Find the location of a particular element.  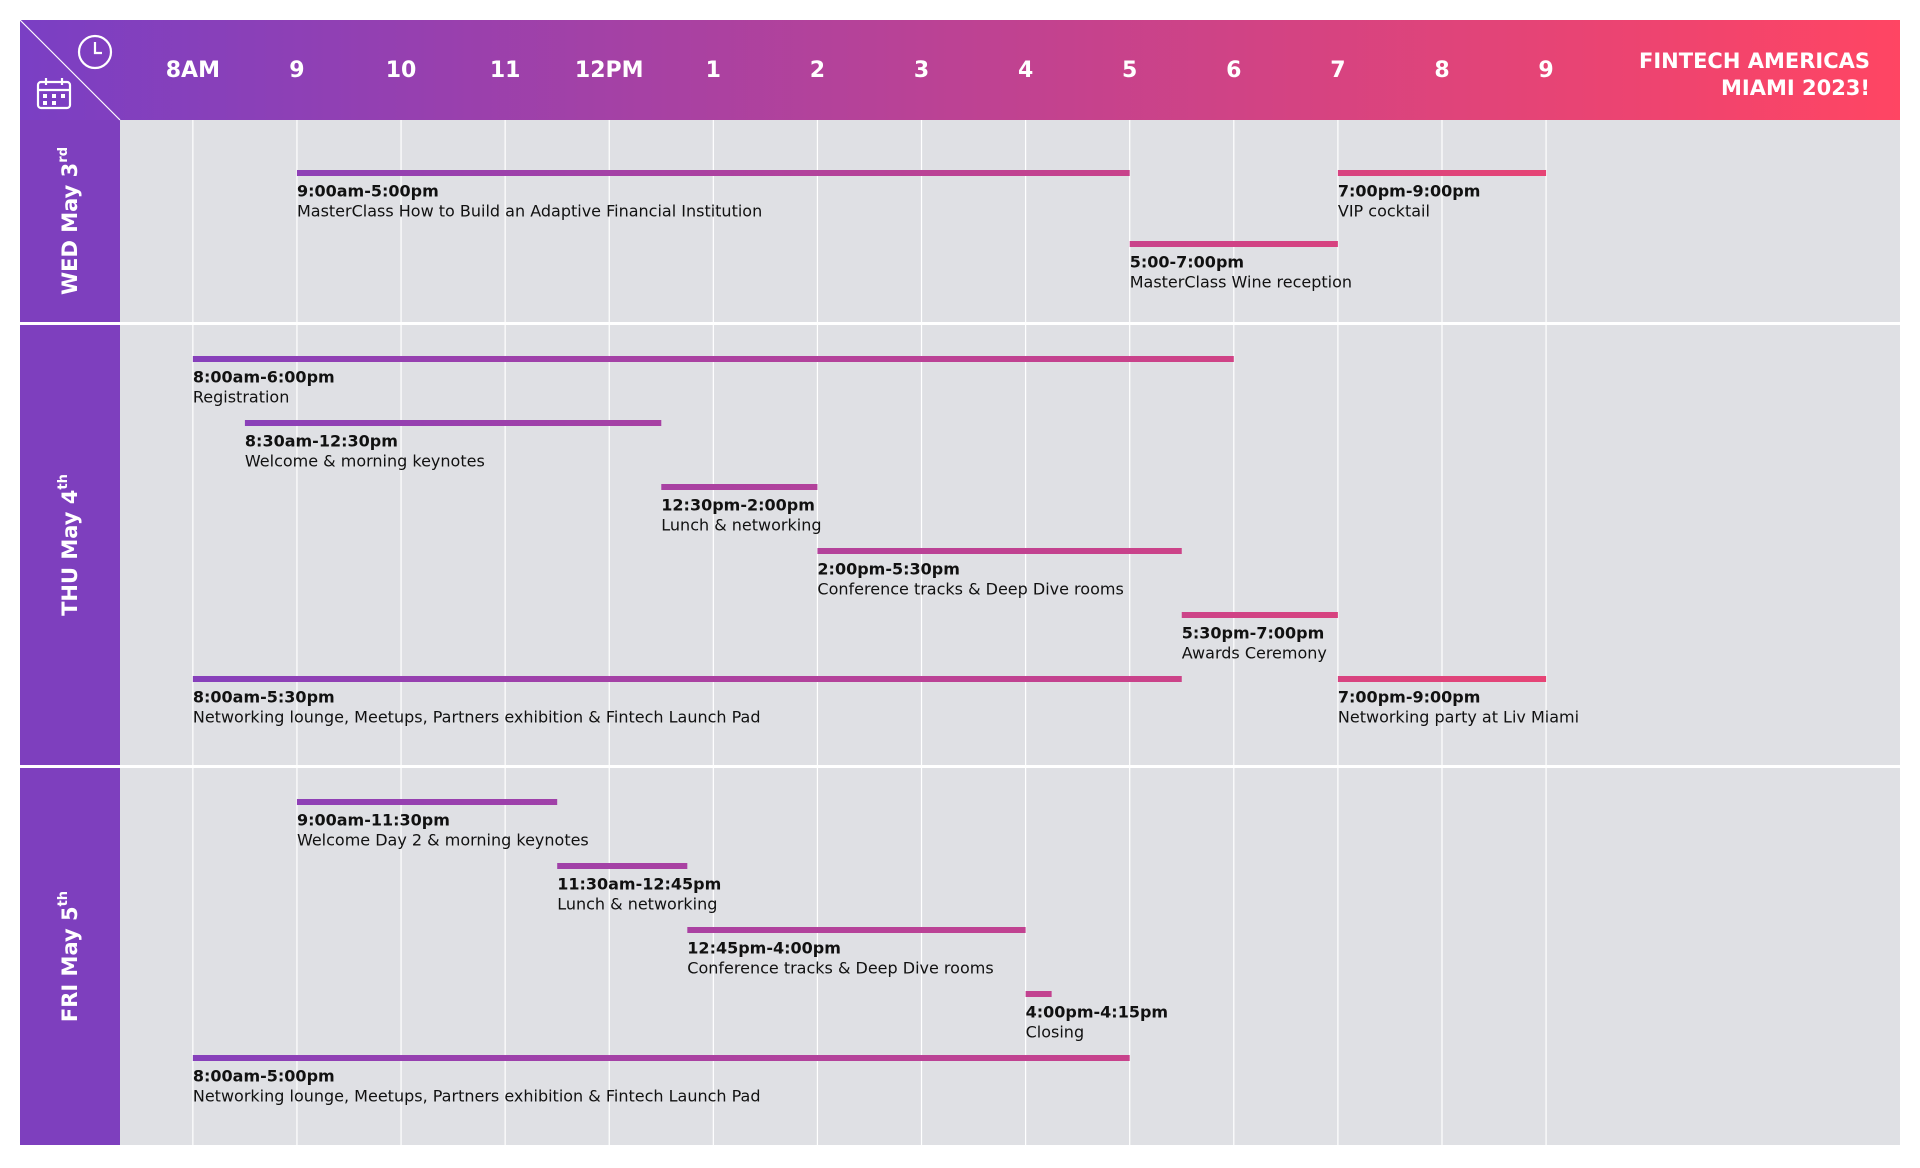

event-time: 11:30am-12:45pm is located at coordinates (639, 884).